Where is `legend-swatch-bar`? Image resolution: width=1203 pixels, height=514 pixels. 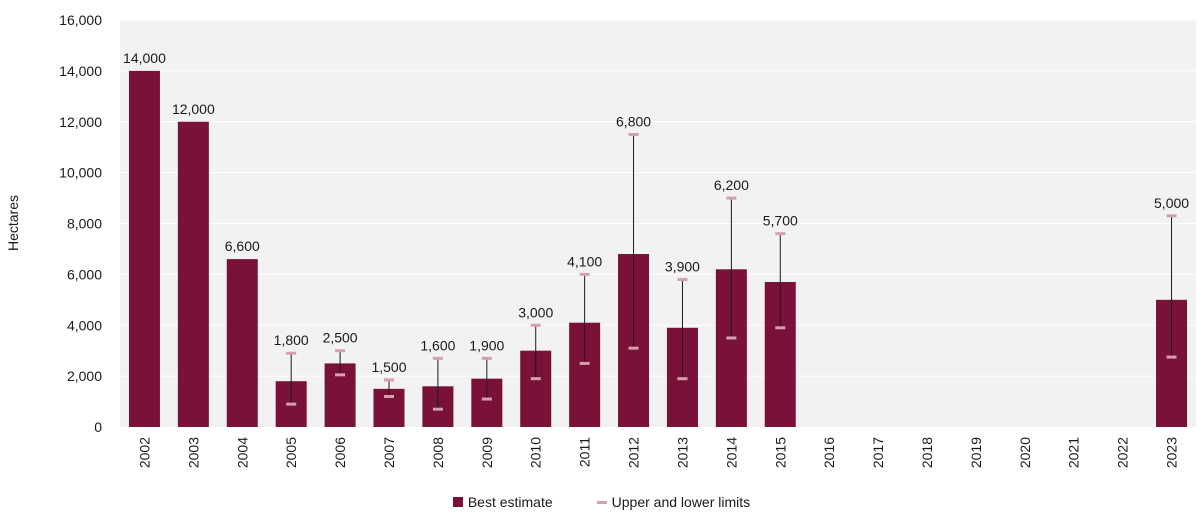 legend-swatch-bar is located at coordinates (457, 502).